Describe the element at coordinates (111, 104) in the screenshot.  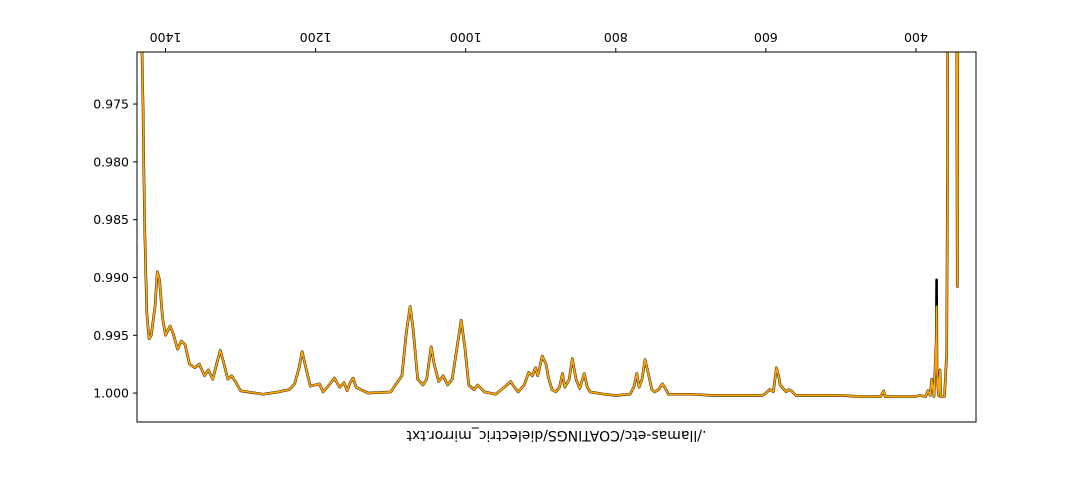
I see `y-tick-label: 0.975` at that location.